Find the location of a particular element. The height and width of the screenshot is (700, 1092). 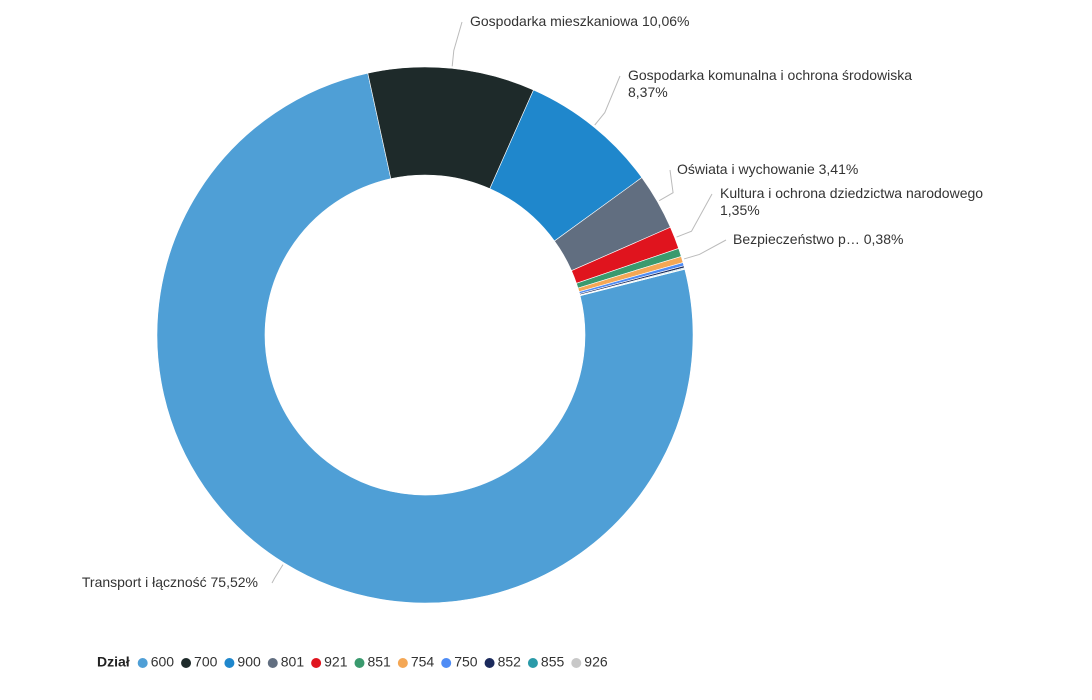

legend-label: 926 is located at coordinates (596, 662).